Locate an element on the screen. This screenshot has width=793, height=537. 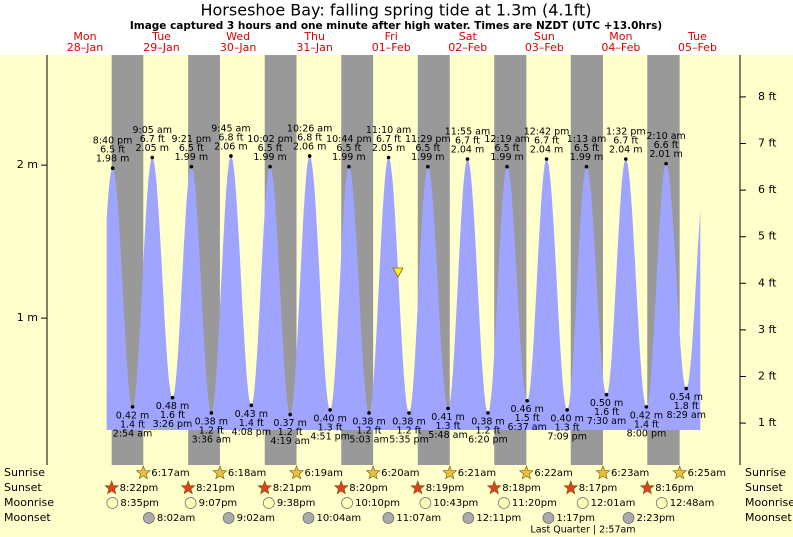
day-date: 28–Jan is located at coordinates (85, 47).